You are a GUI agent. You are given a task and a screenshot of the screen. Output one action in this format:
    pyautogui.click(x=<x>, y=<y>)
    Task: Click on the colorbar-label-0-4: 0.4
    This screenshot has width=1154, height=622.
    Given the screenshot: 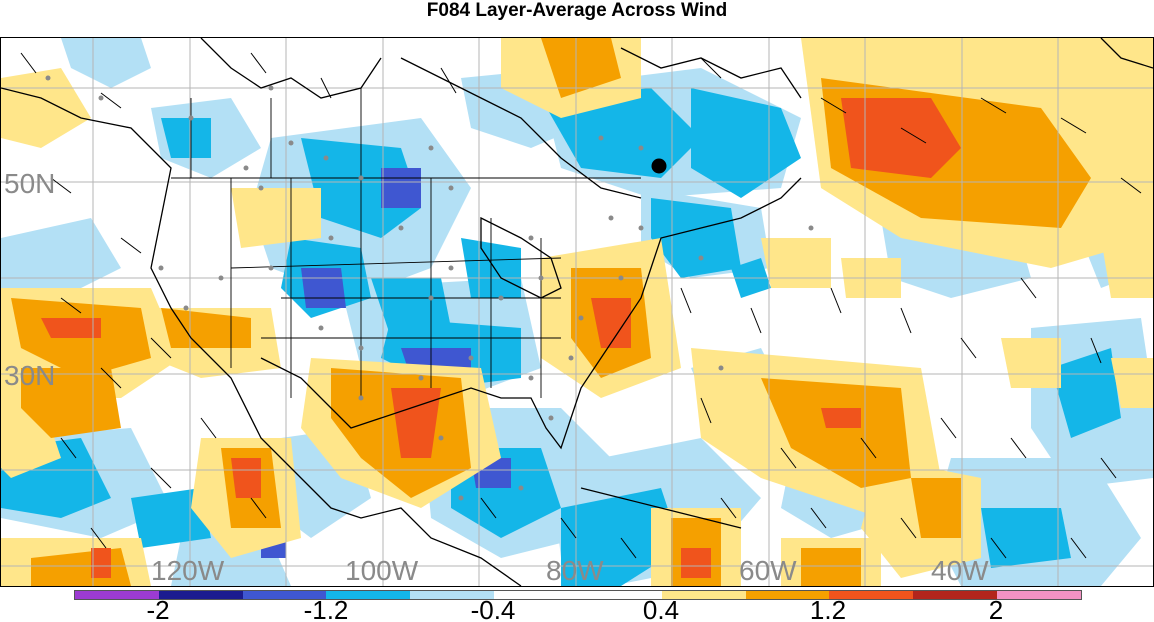 What is the action you would take?
    pyautogui.click(x=661, y=608)
    